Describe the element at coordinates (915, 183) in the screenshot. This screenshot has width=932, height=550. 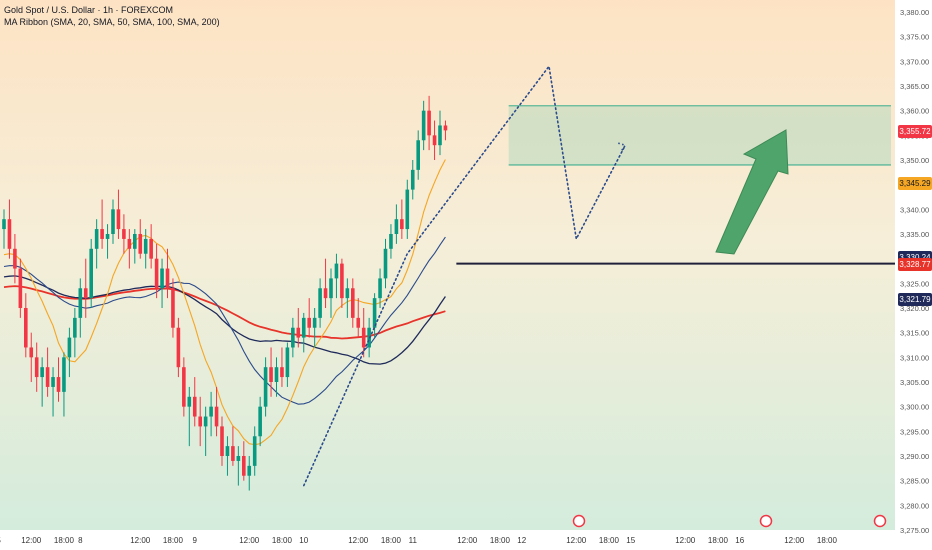
I see `price-label: 3,345.29` at that location.